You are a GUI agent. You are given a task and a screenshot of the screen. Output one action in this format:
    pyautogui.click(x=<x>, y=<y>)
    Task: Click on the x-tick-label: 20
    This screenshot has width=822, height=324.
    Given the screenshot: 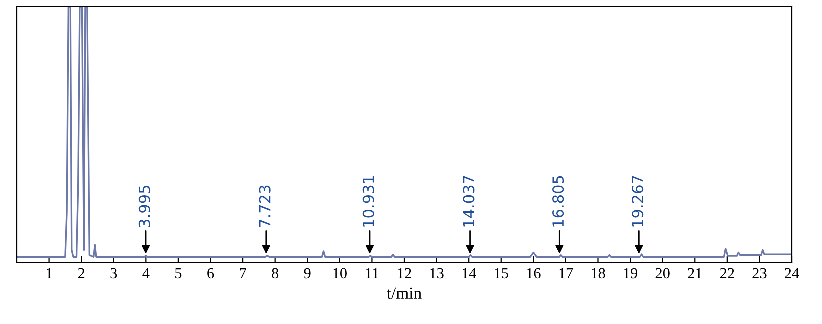 What is the action you would take?
    pyautogui.click(x=663, y=273)
    